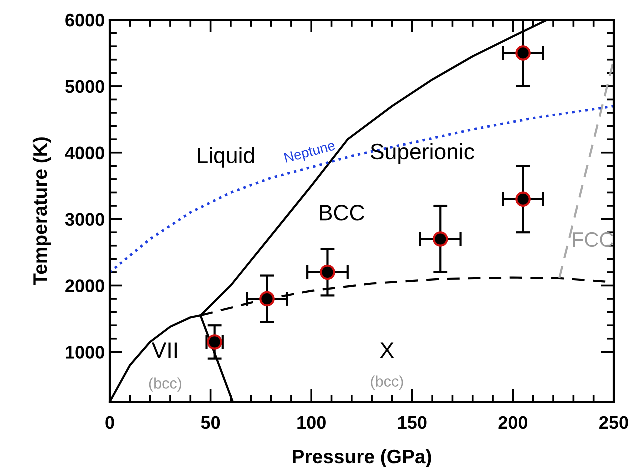 The image size is (632, 473). What do you see at coordinates (85, 87) in the screenshot?
I see `y-tick-label: 5000` at bounding box center [85, 87].